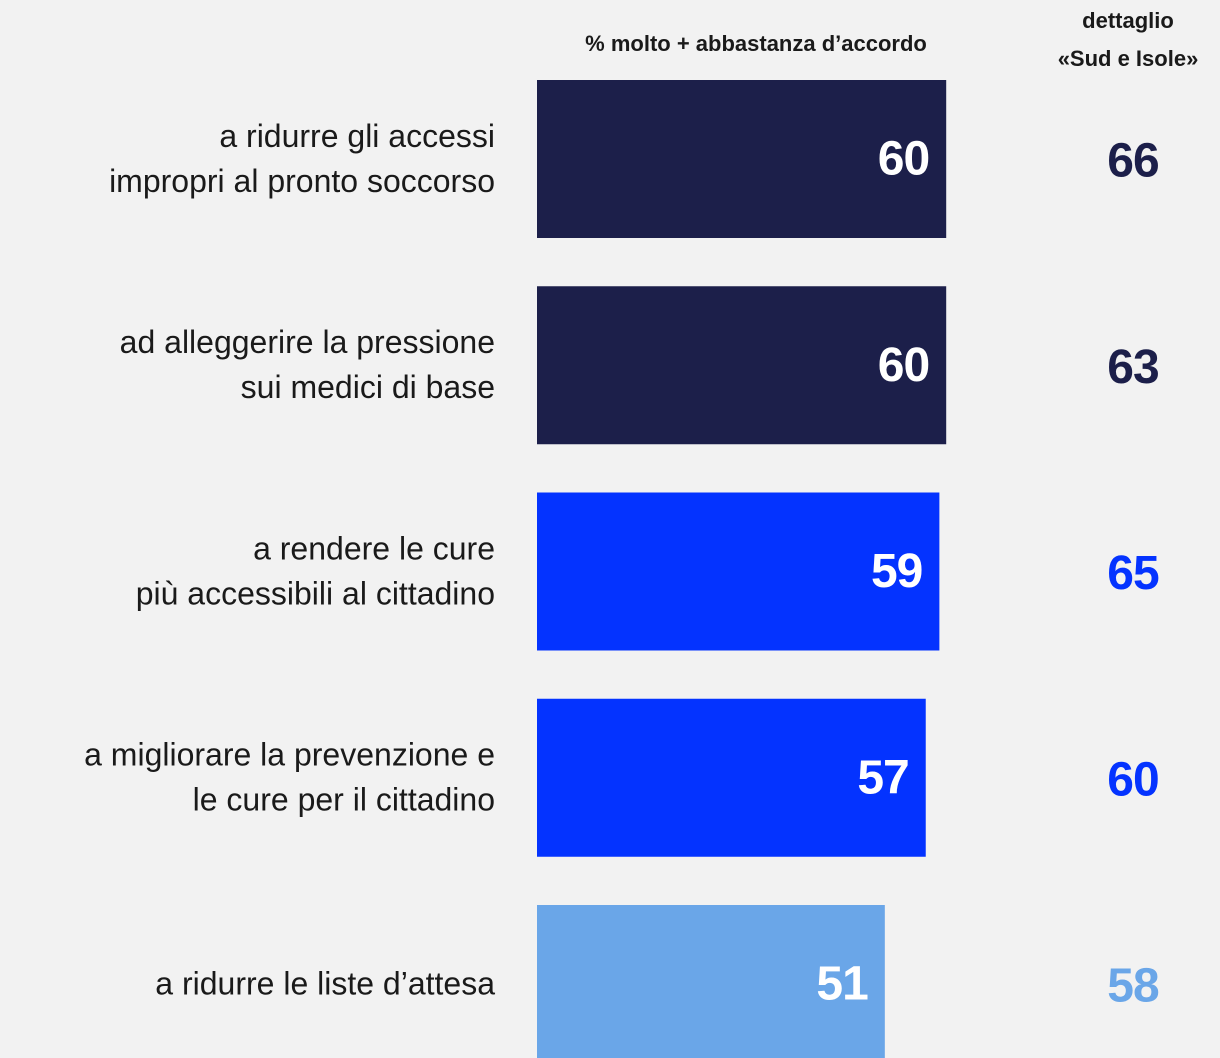  I want to click on detail-header: «Sud e Isole», so click(1128, 58).